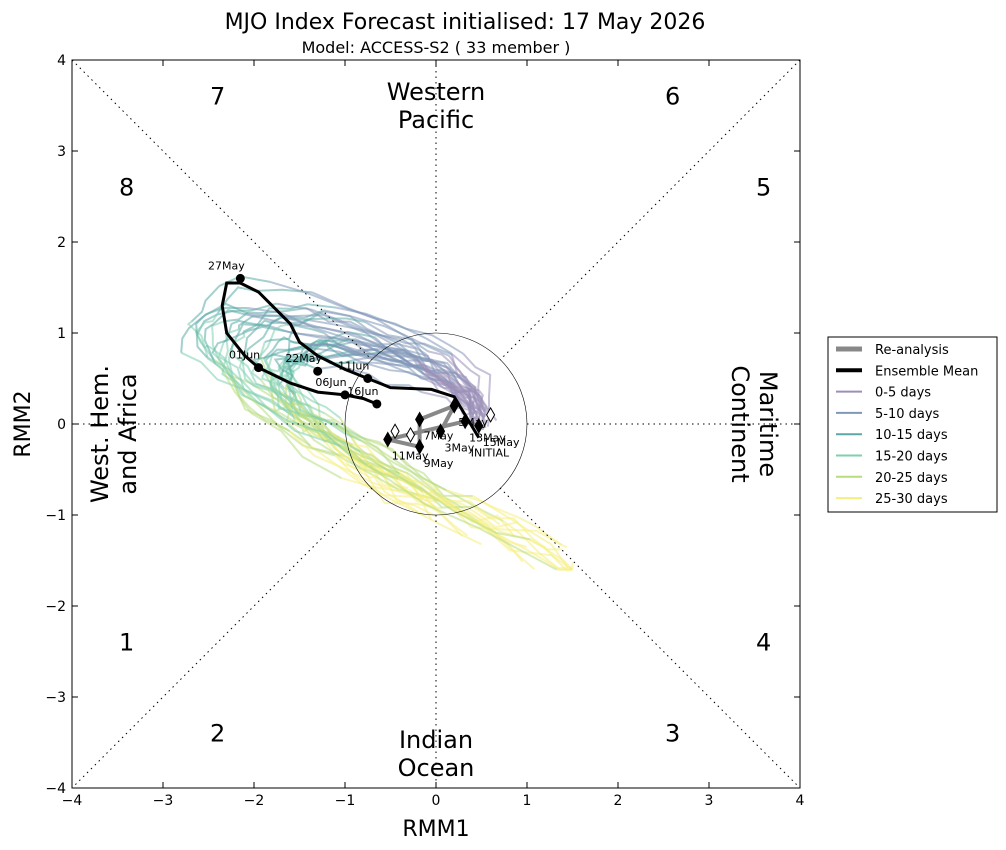 The image size is (1006, 850). Describe the element at coordinates (126, 642) in the screenshot. I see `phase-label: 1` at that location.